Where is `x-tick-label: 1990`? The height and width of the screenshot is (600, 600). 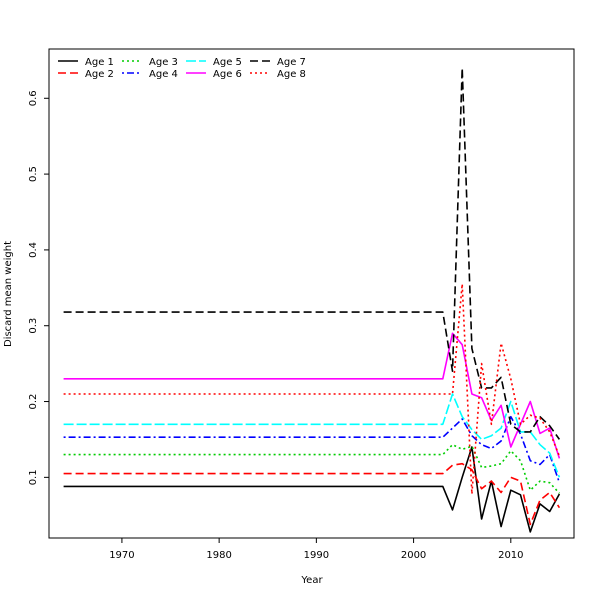
x-tick-label: 1990 is located at coordinates (316, 555).